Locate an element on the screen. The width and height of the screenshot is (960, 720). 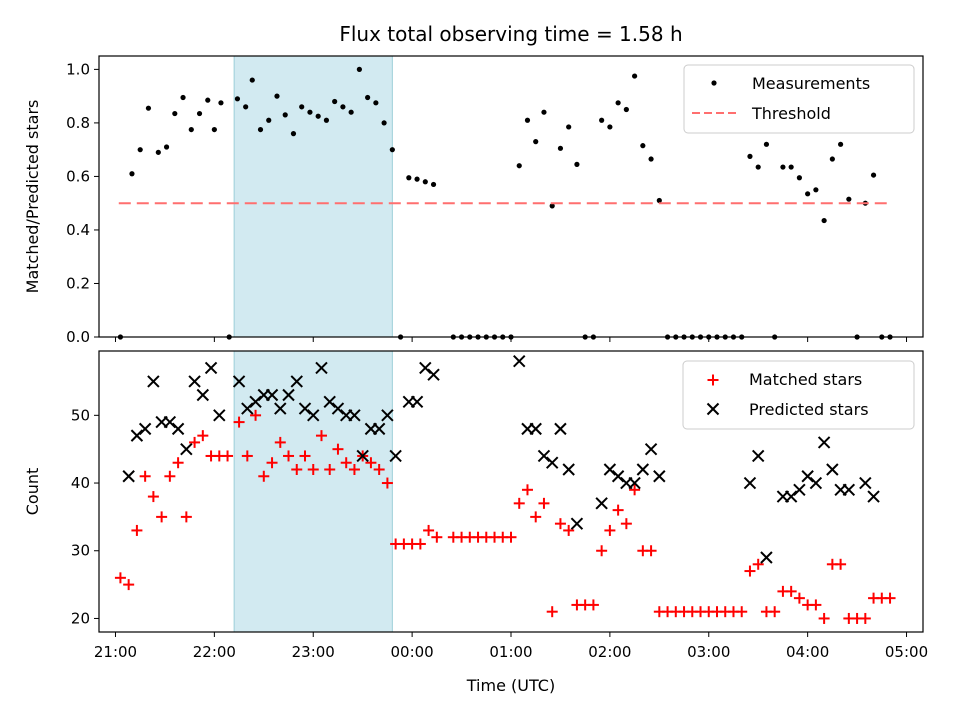
ytick-label: 0.4 is located at coordinates (78, 230).